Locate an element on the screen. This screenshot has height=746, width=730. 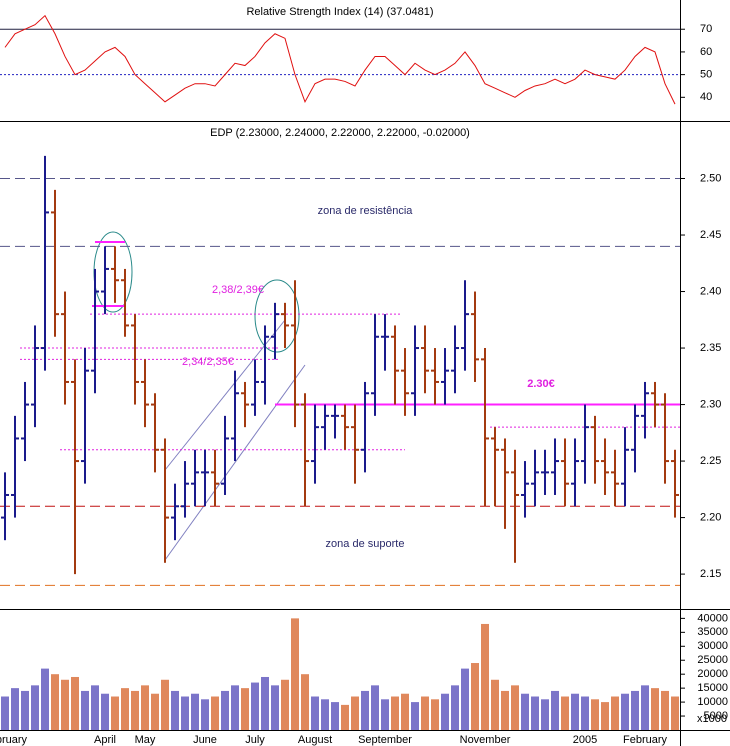
y-tick-label: 50 is located at coordinates (706, 75).